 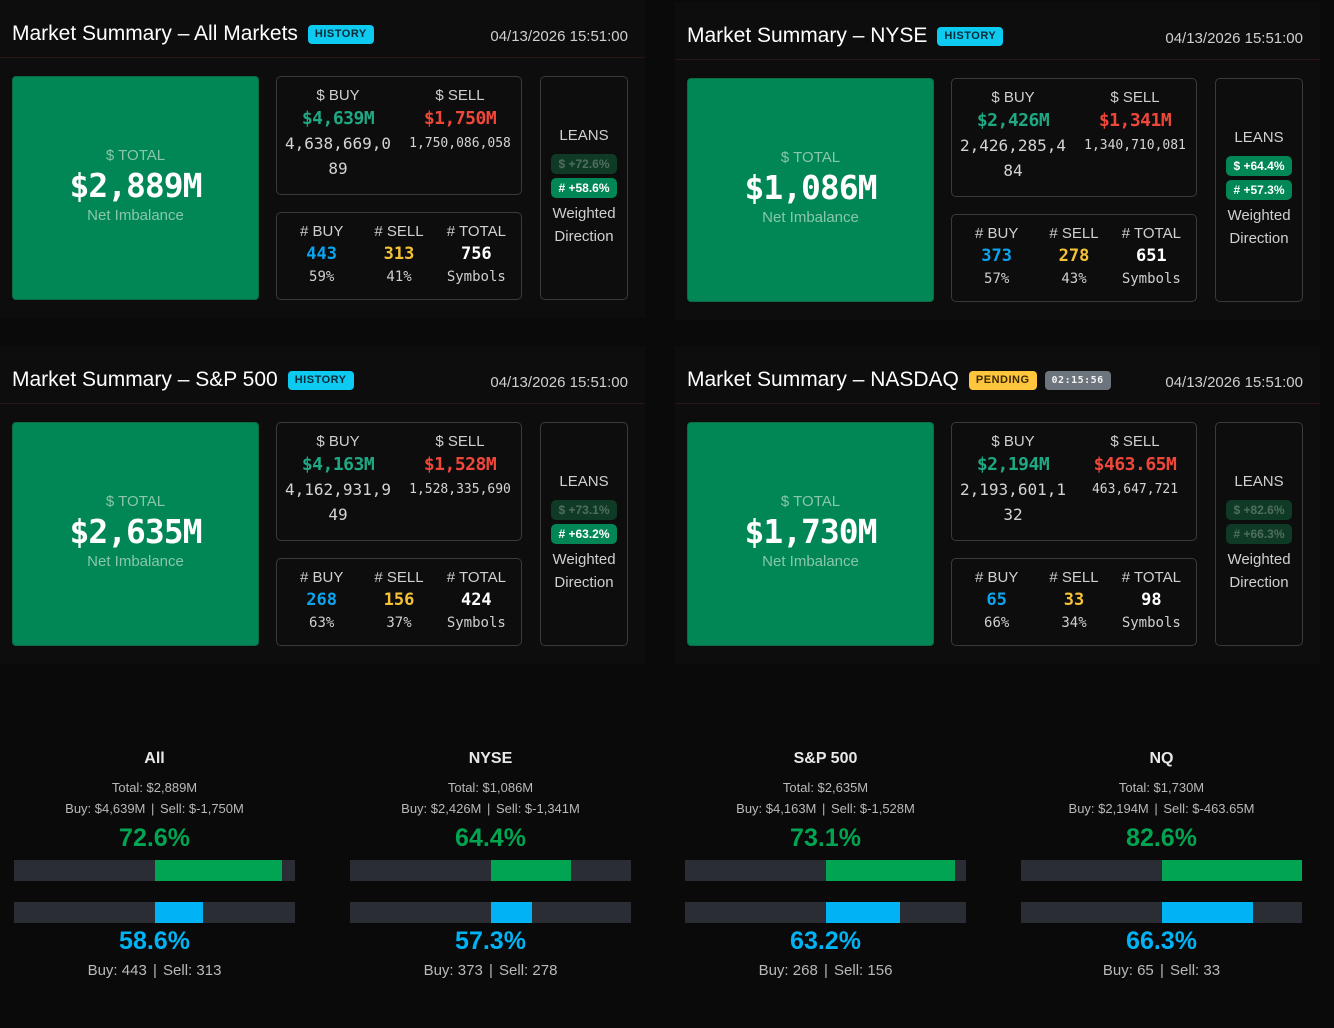 I want to click on count-sell-column: # SELL 33 34%, so click(x=1073, y=602).